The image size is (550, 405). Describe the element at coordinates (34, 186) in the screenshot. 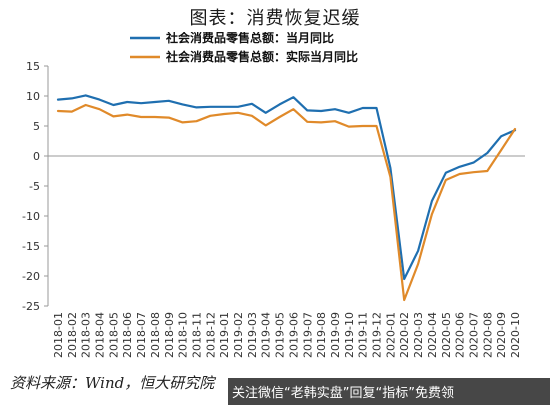

I see `y-tick-label: -5` at that location.